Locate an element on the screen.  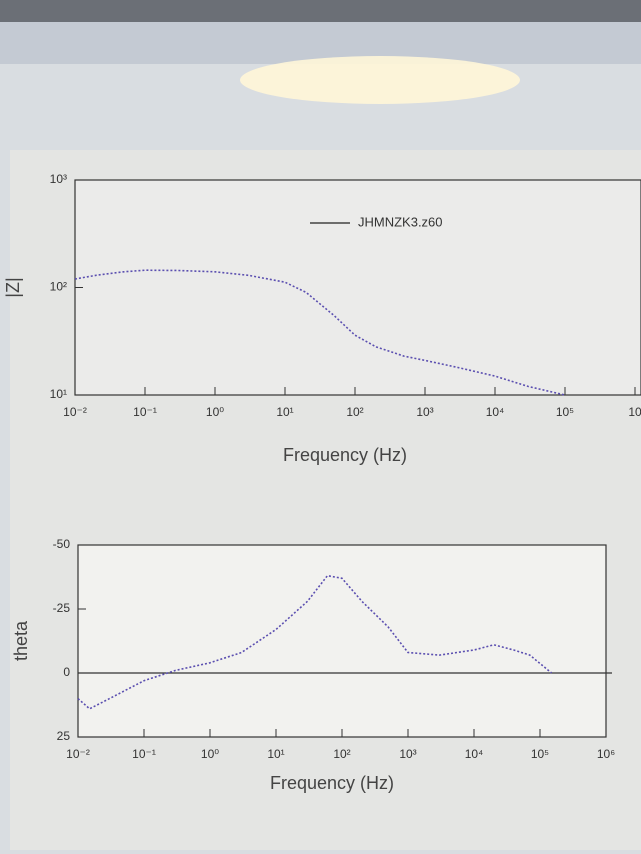
y-tick-label: -50 is located at coordinates (62, 544).